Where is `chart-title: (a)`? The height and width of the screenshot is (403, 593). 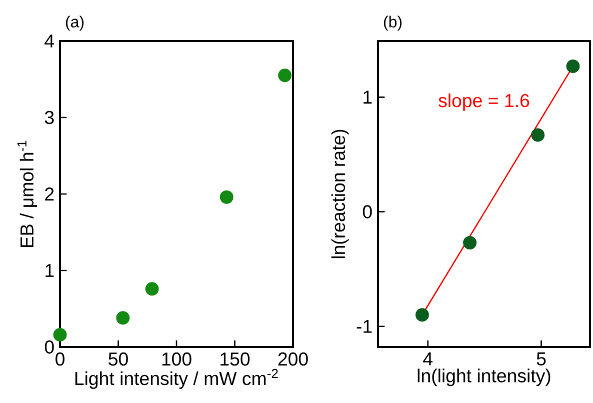 chart-title: (a) is located at coordinates (75, 23).